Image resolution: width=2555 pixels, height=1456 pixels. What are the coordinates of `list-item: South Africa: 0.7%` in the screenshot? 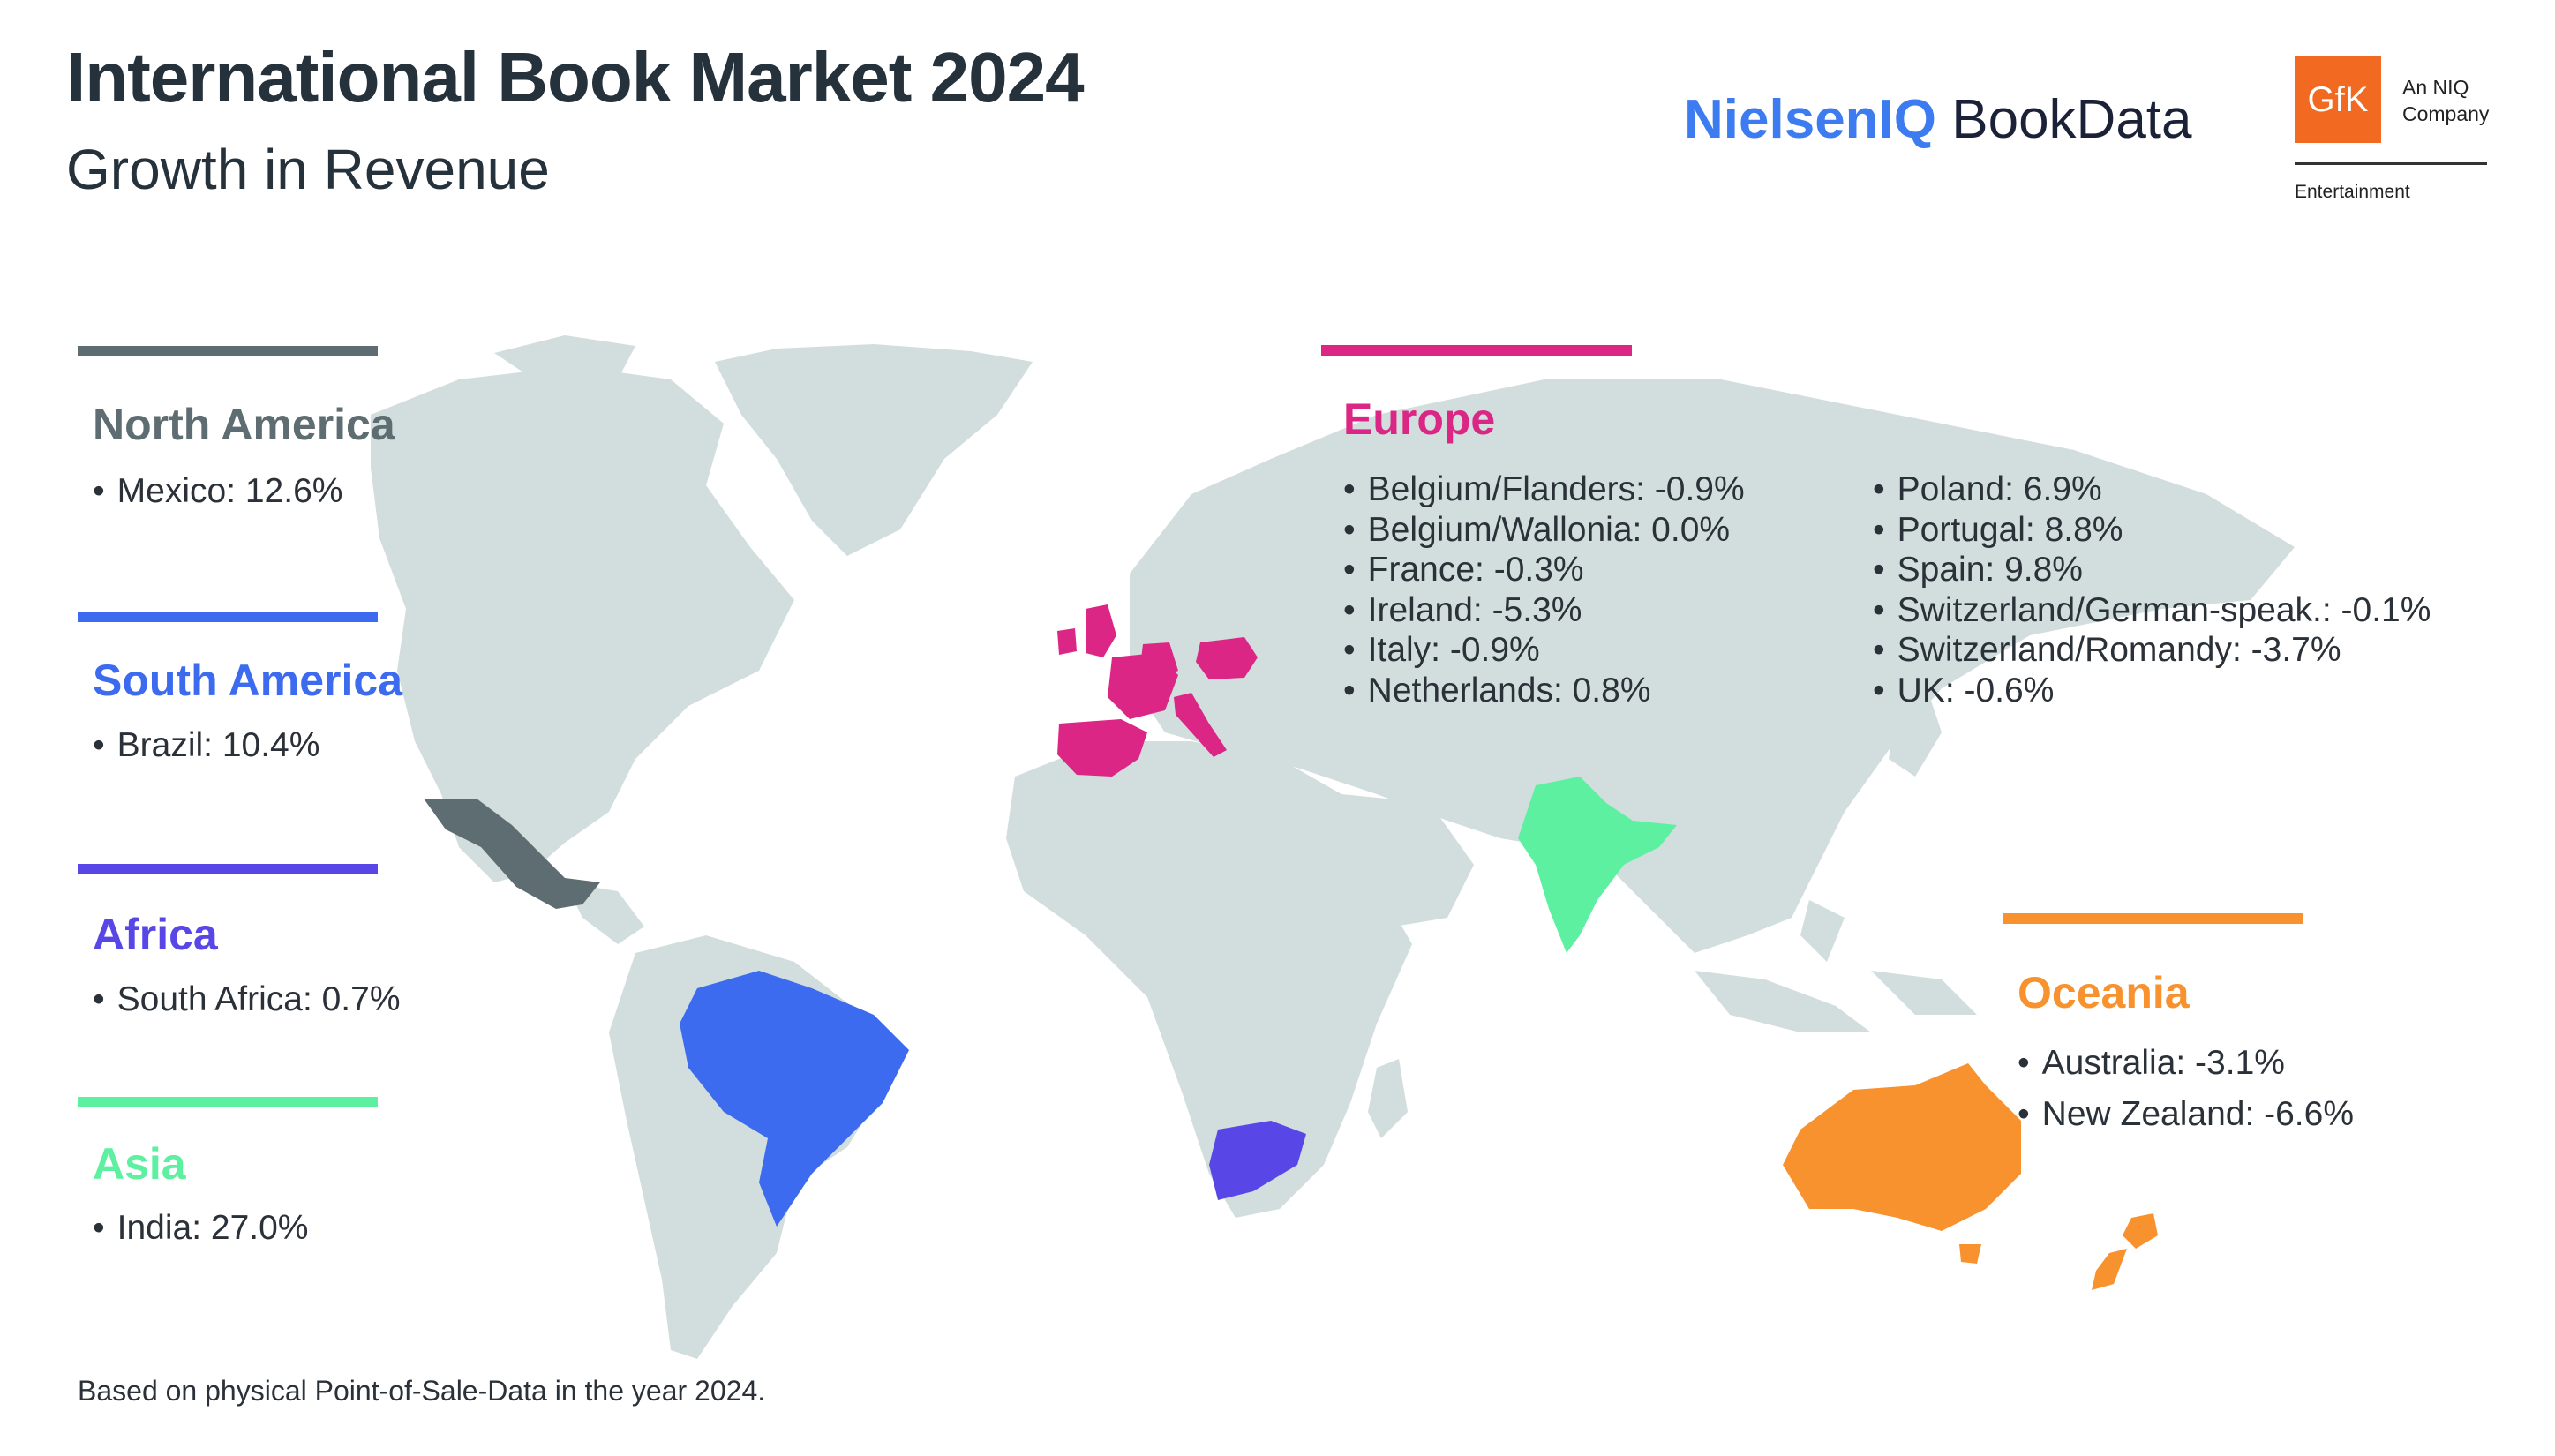 It's located at (247, 999).